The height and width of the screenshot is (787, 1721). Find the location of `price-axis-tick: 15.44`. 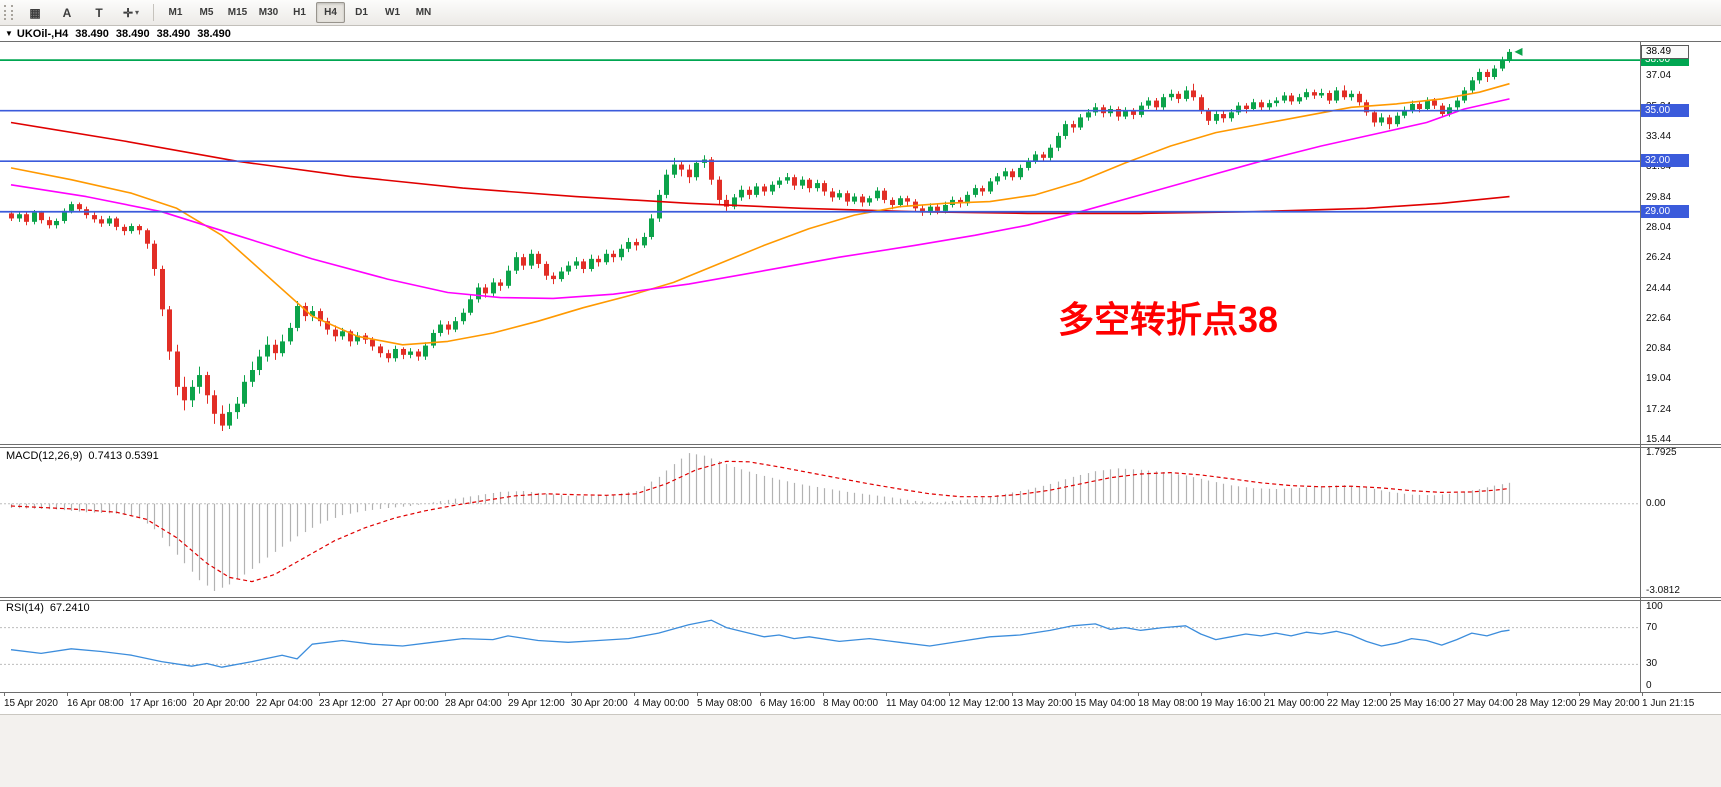

price-axis-tick: 15.44 is located at coordinates (1659, 440).